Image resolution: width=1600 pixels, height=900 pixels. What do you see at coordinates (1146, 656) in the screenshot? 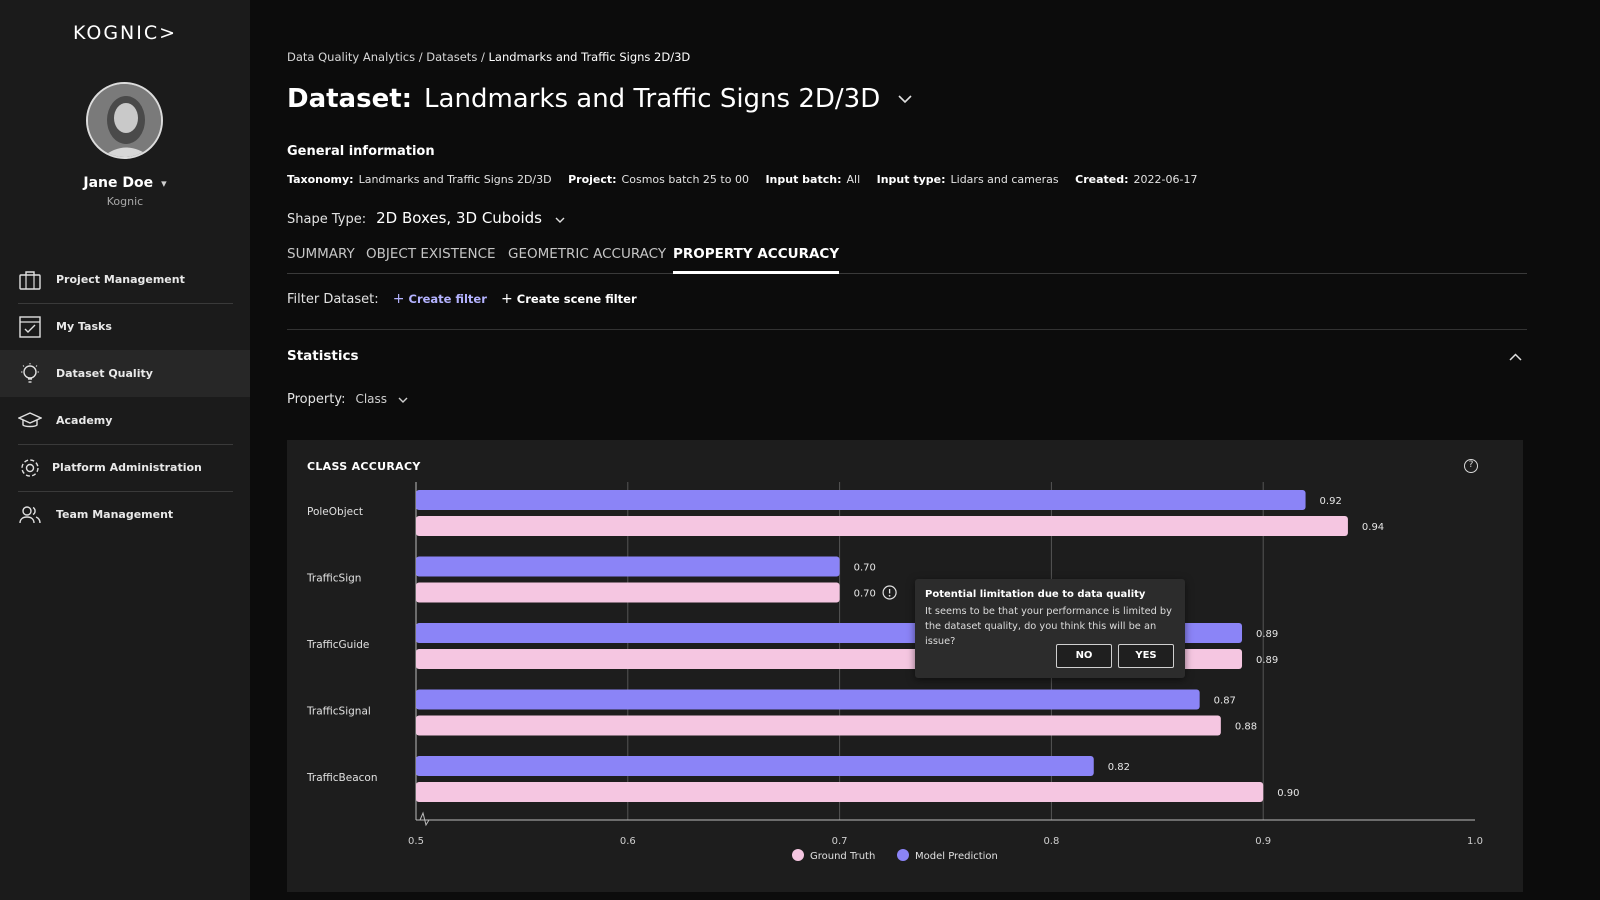
I see `yes-button: YES` at bounding box center [1146, 656].